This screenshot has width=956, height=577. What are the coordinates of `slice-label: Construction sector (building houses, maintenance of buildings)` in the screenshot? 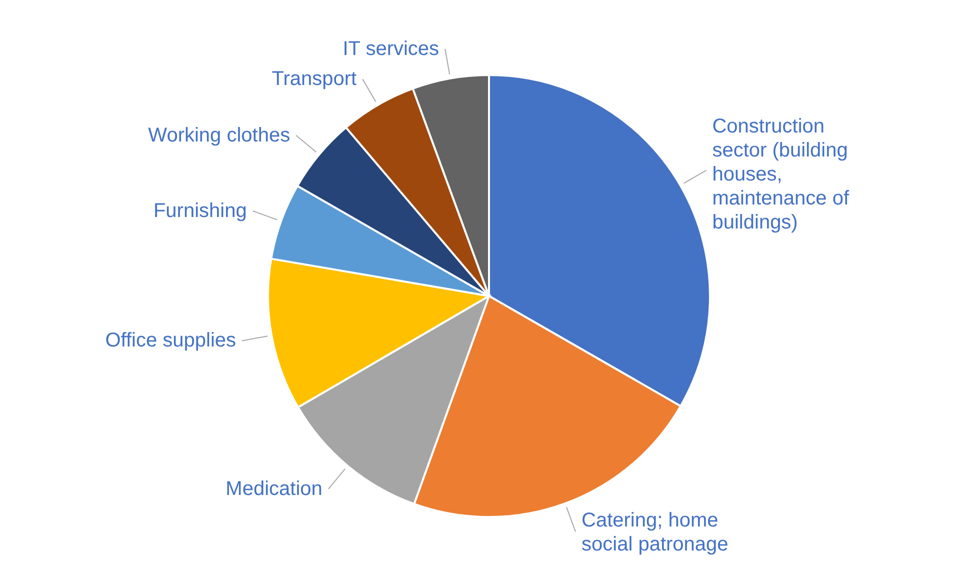 It's located at (781, 174).